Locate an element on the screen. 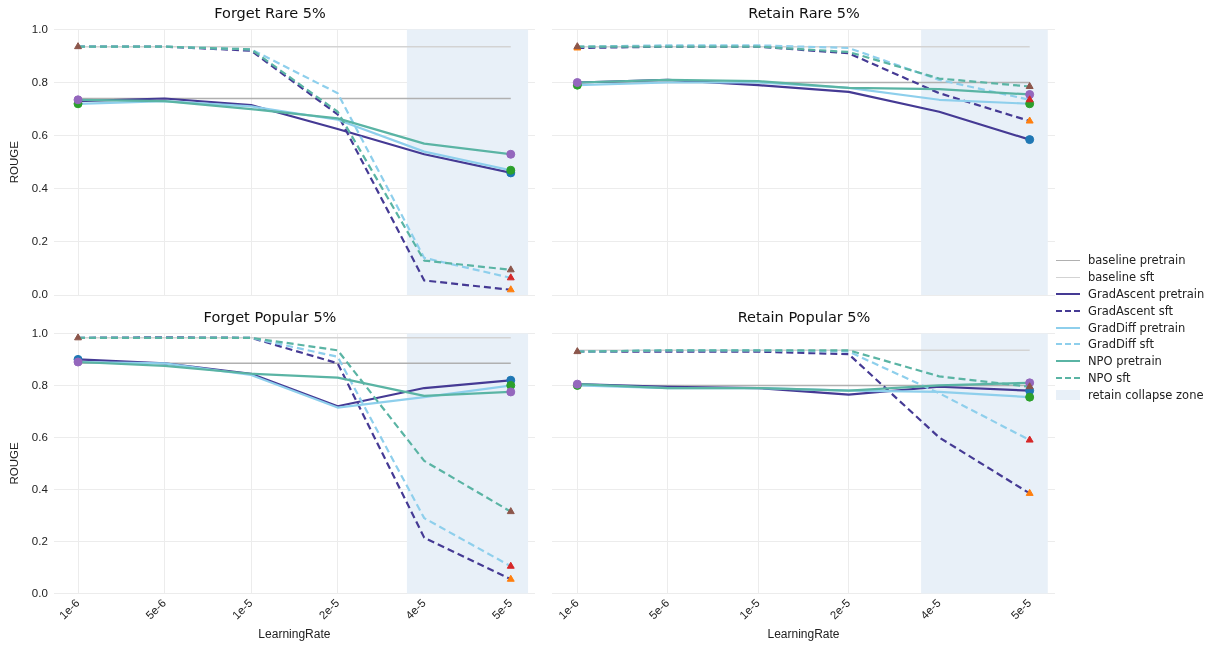  chart-title: Forget Rare 5% is located at coordinates (270, 13).